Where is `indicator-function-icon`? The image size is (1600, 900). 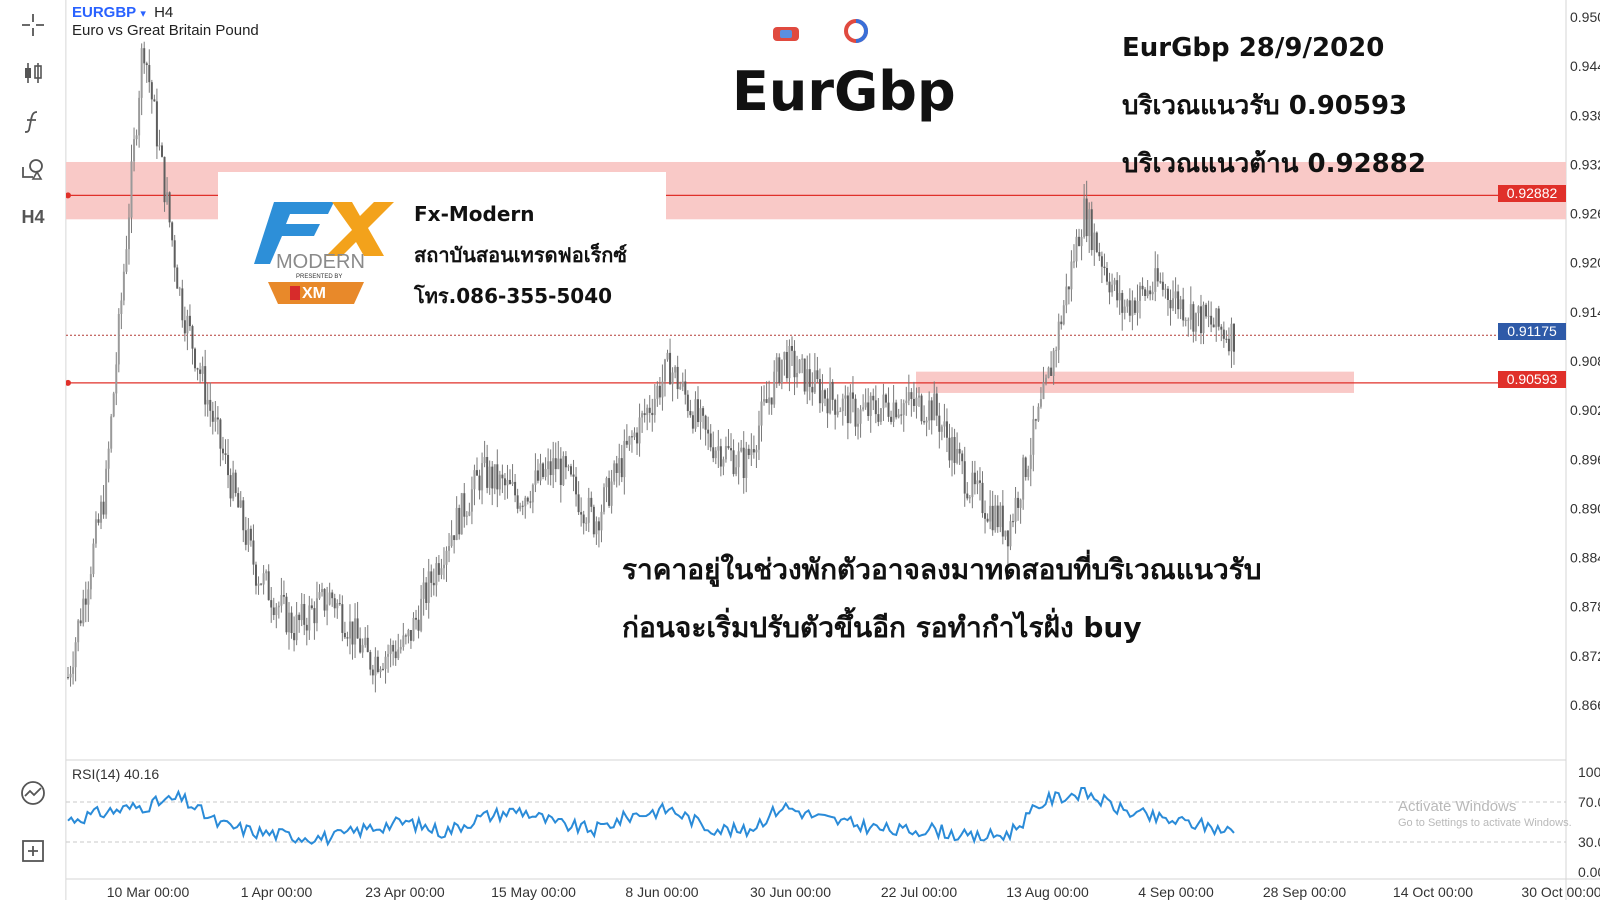
indicator-function-icon is located at coordinates (33, 121).